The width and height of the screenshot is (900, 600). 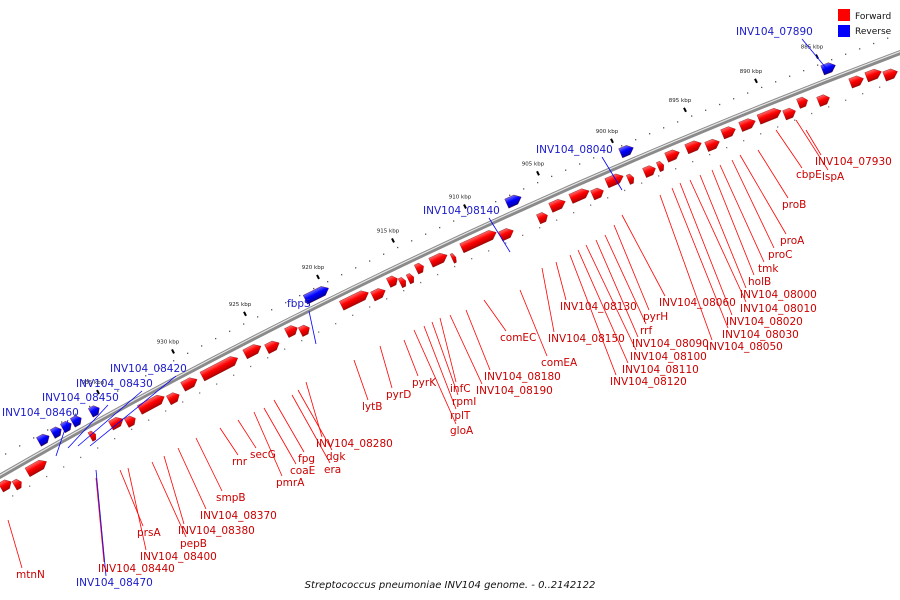 I want to click on forward-gene-label: pyrH, so click(x=655, y=317).